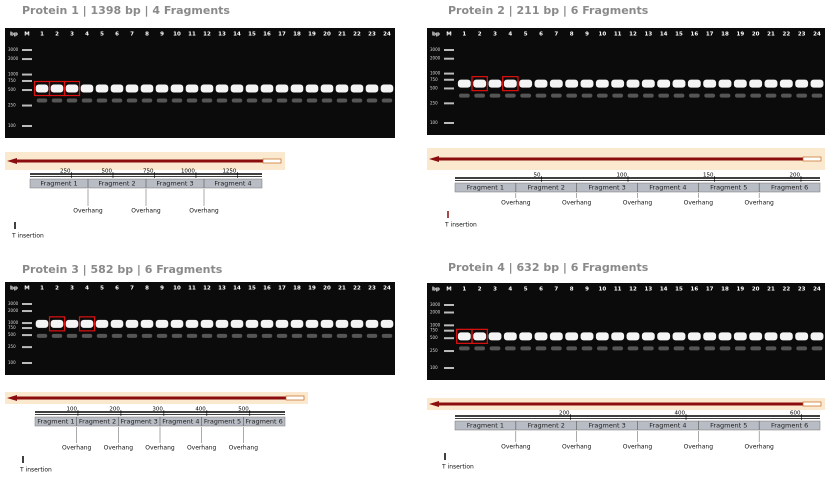  I want to click on arrow-head, so click(12, 398).